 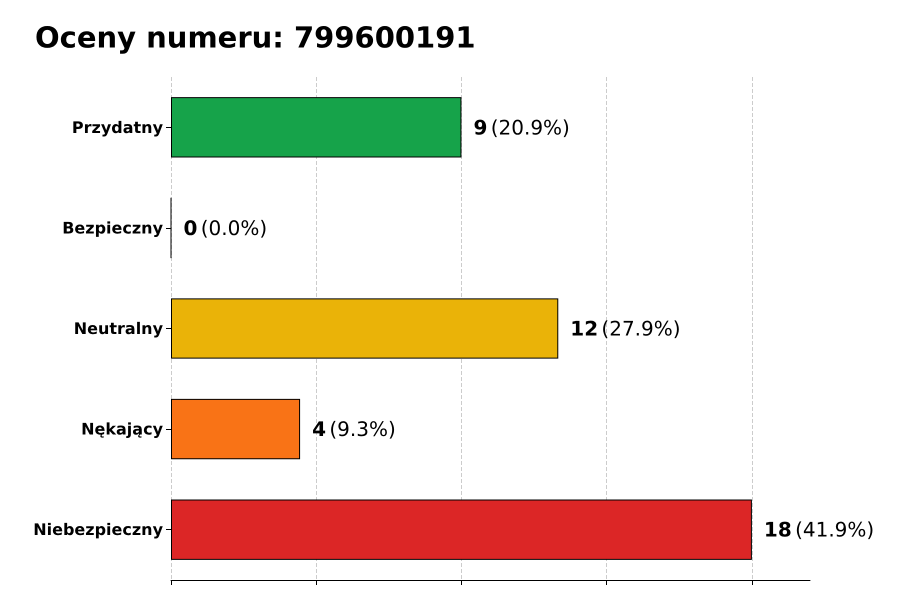 What do you see at coordinates (226, 228) in the screenshot?
I see `data-label: 0 (0.0%)` at bounding box center [226, 228].